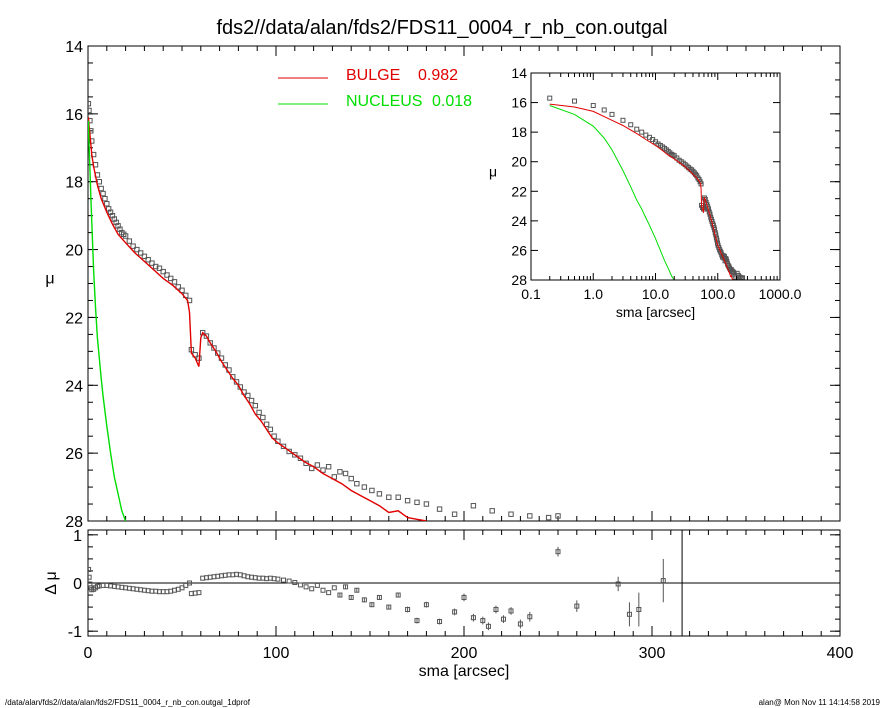  What do you see at coordinates (780, 294) in the screenshot?
I see `inset-xtick-label: 1000.0` at bounding box center [780, 294].